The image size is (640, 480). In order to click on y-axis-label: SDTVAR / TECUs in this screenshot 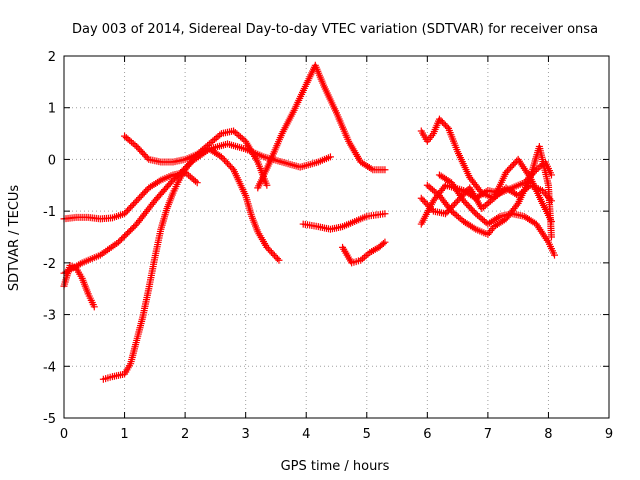, I will do `click(14, 238)`.